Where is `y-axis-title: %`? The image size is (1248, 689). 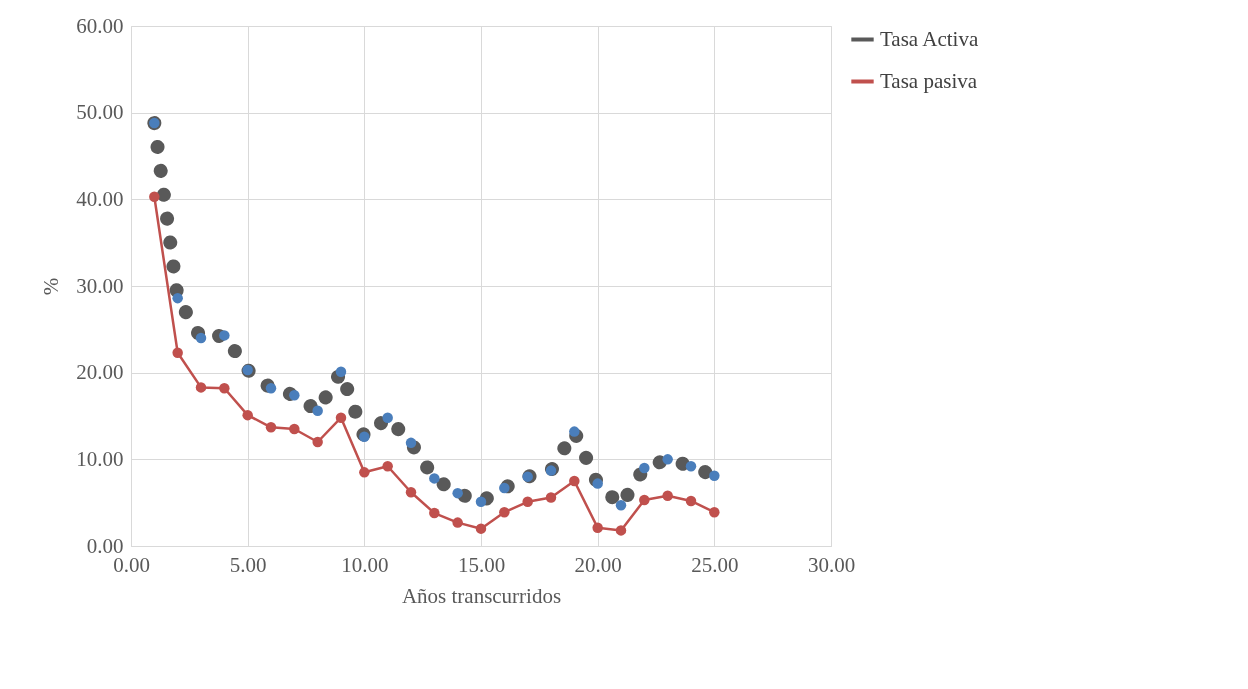 y-axis-title: % is located at coordinates (51, 286).